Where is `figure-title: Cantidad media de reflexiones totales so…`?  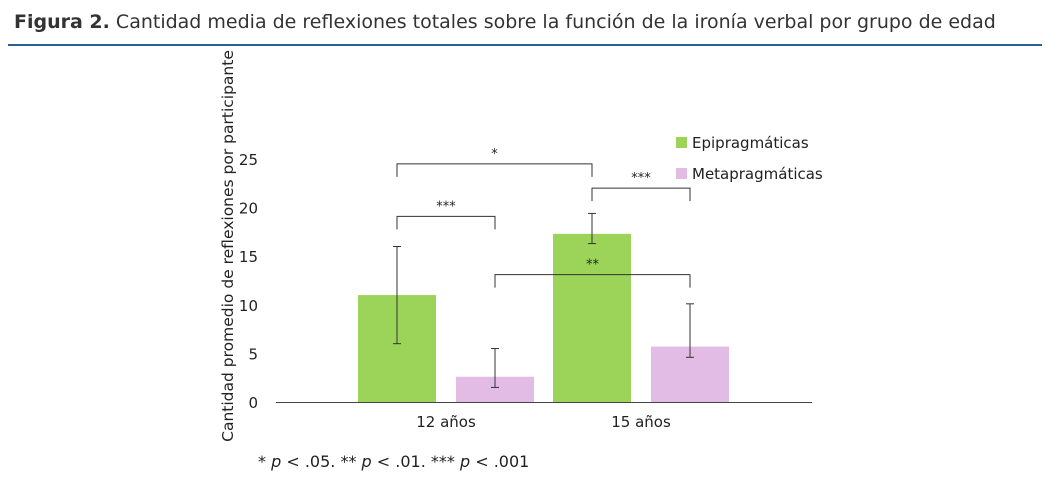 figure-title: Cantidad media de reflexiones totales so… is located at coordinates (555, 22).